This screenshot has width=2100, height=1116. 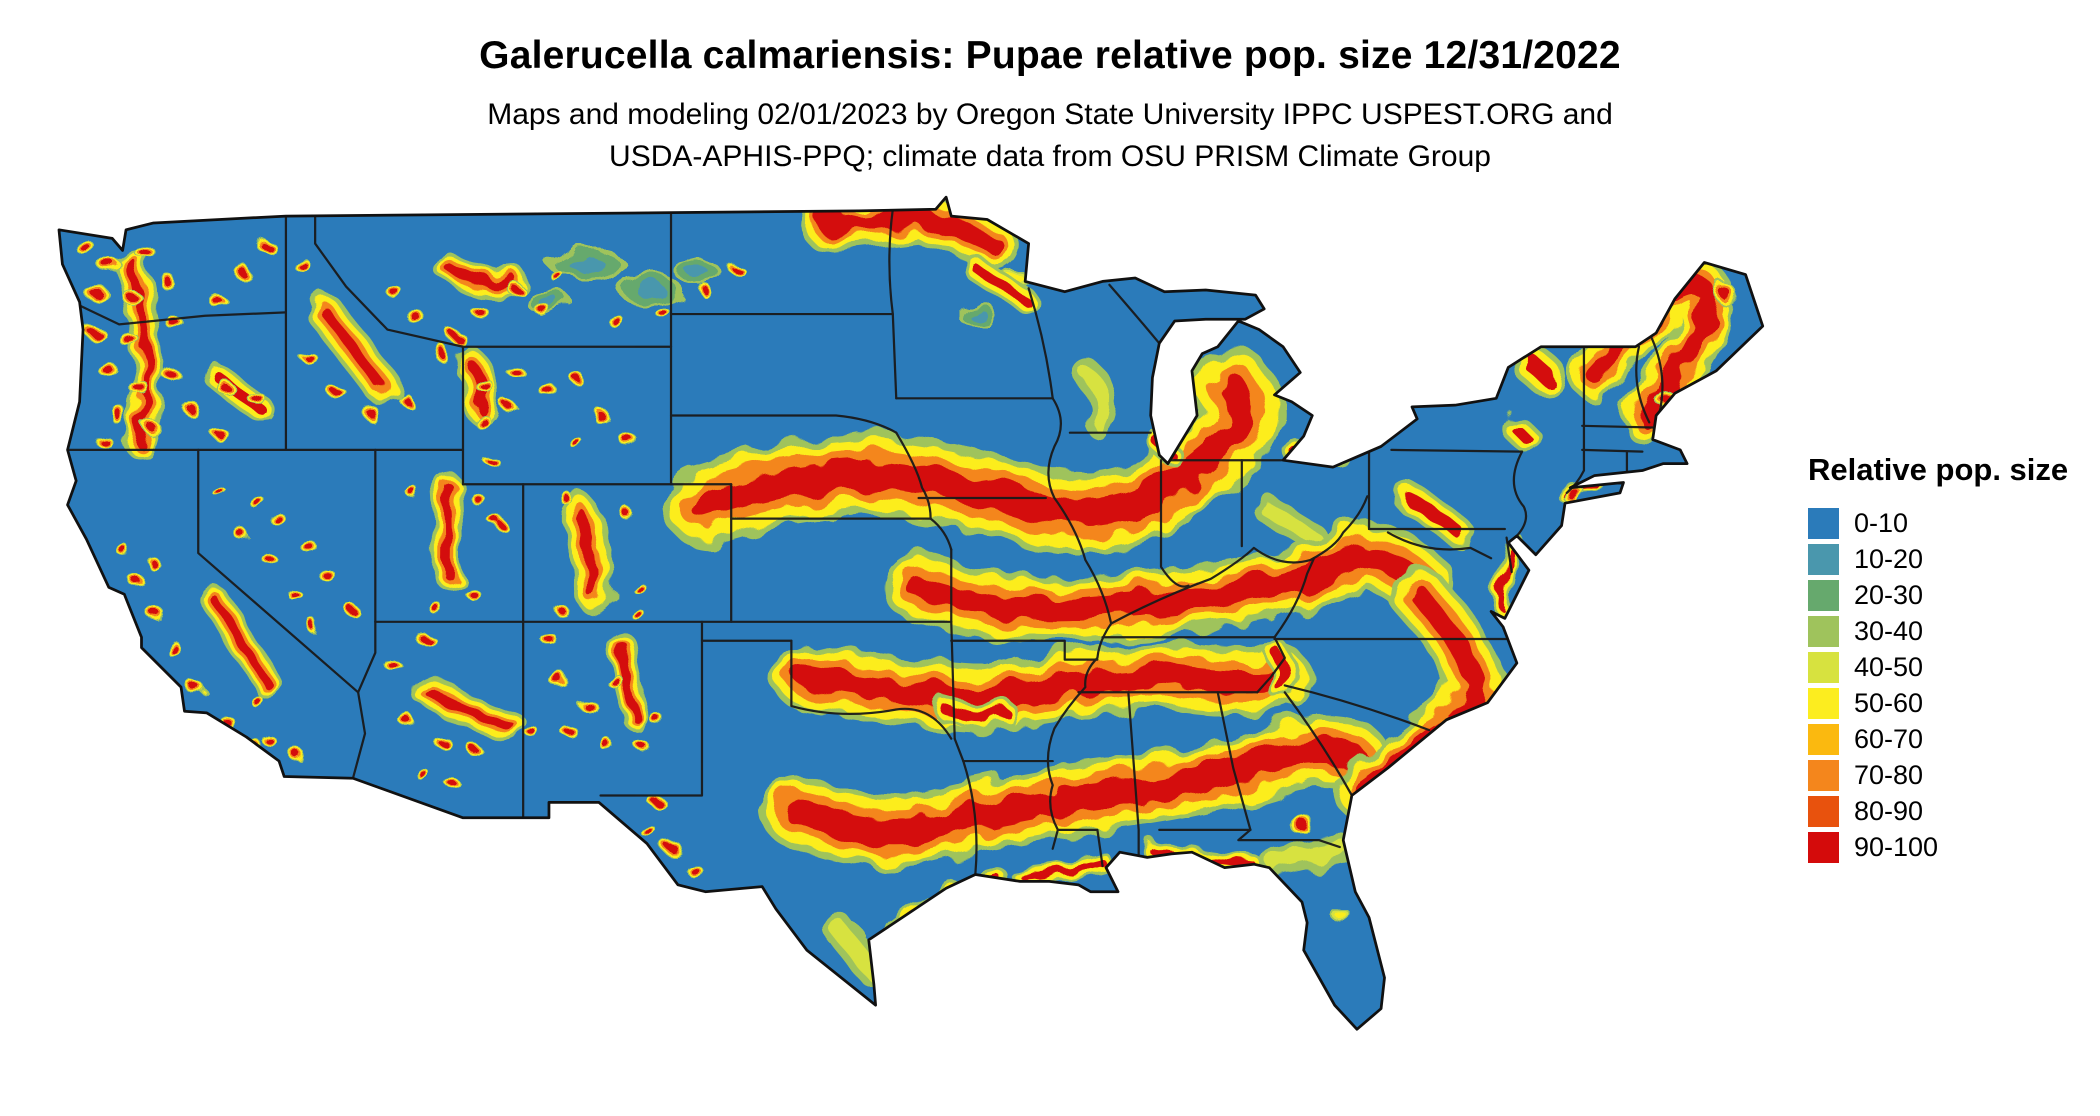 I want to click on legend-label: 80-90, so click(x=1889, y=811).